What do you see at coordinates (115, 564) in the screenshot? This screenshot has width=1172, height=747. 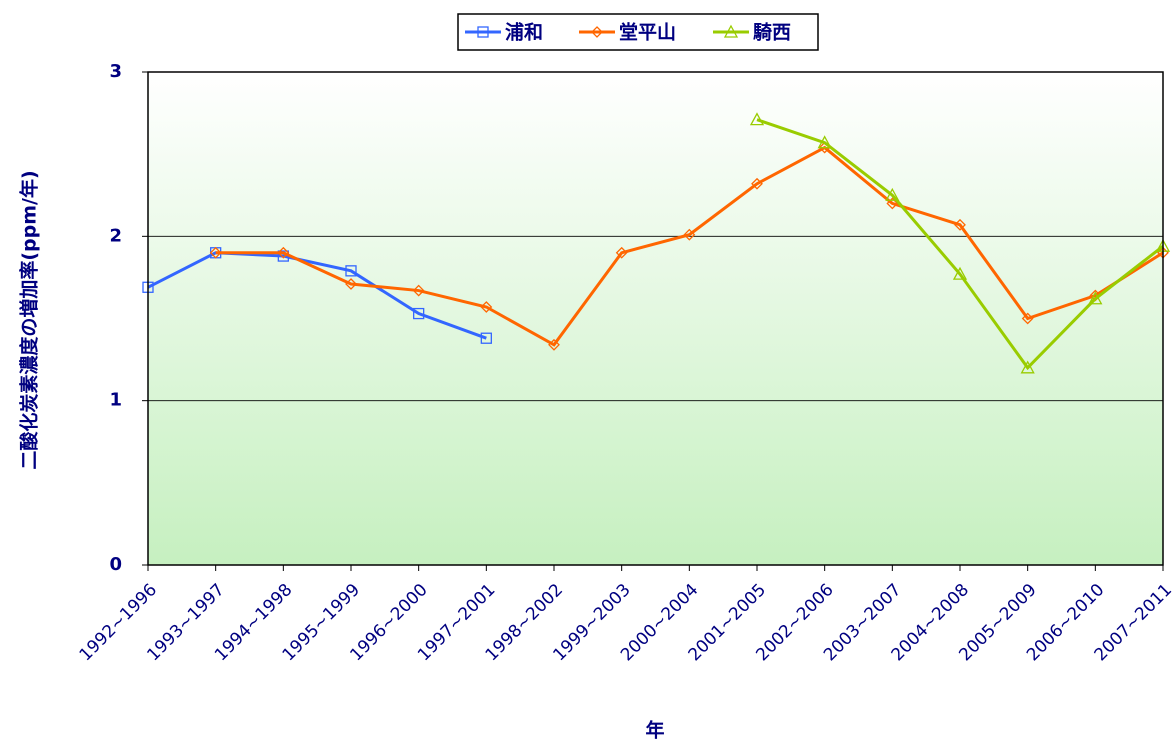 I see `y-tick-label: 0` at bounding box center [115, 564].